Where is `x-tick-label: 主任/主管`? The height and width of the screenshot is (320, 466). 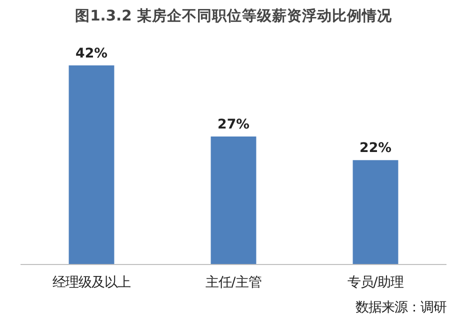 x-tick-label: 主任/主管 is located at coordinates (233, 282).